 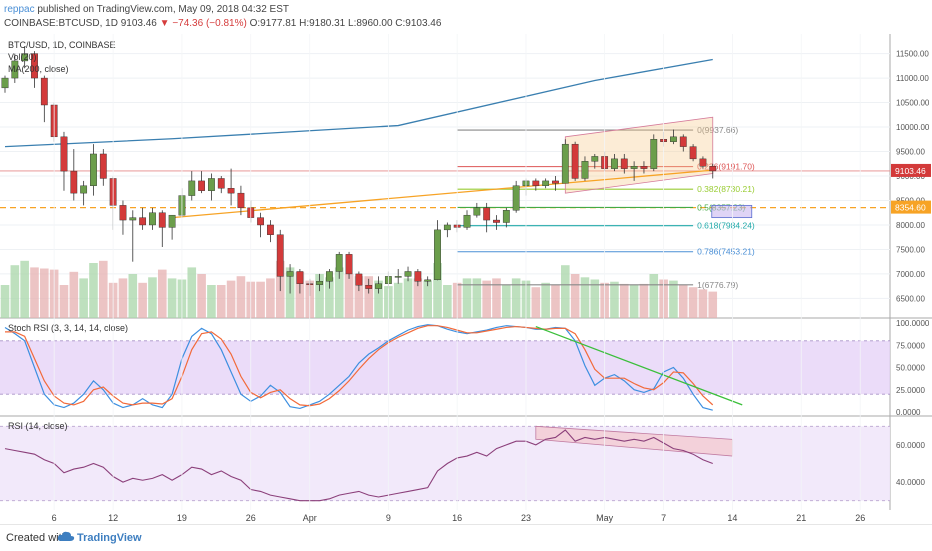 I want to click on tradingview-cloud-icon, so click(x=66, y=536).